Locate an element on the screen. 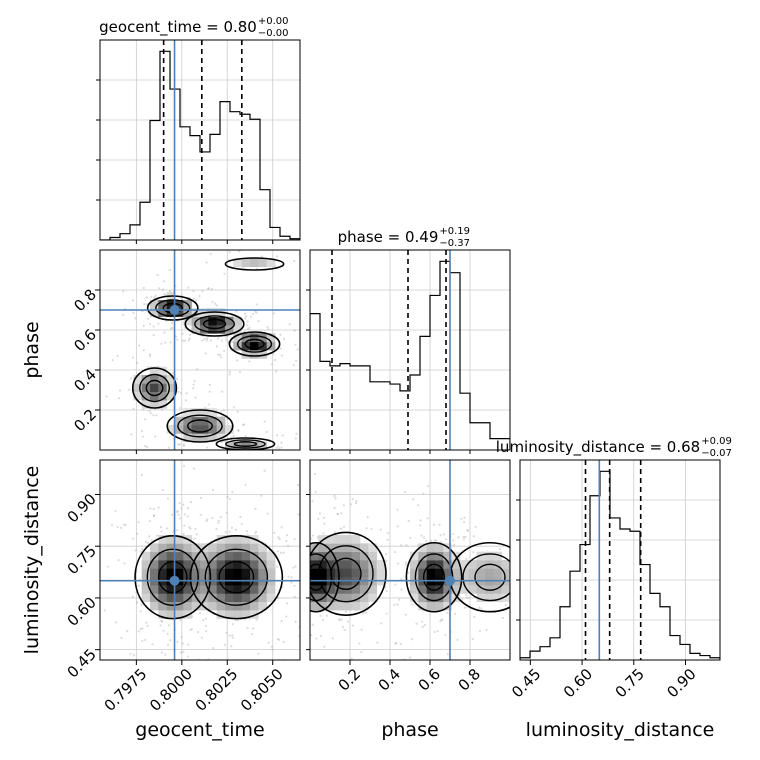 This screenshot has width=760, height=760. x-tick-label: 0.4 is located at coordinates (390, 680).